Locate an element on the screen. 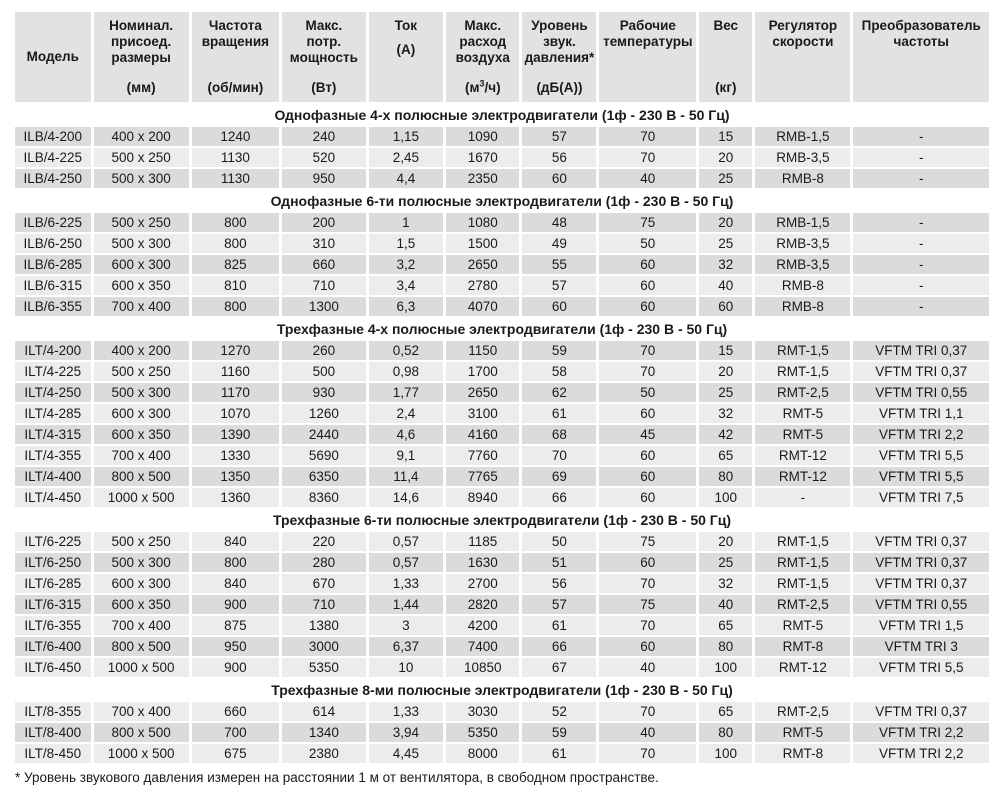 The image size is (1000, 800). cell-rpm: 1160 is located at coordinates (235, 371).